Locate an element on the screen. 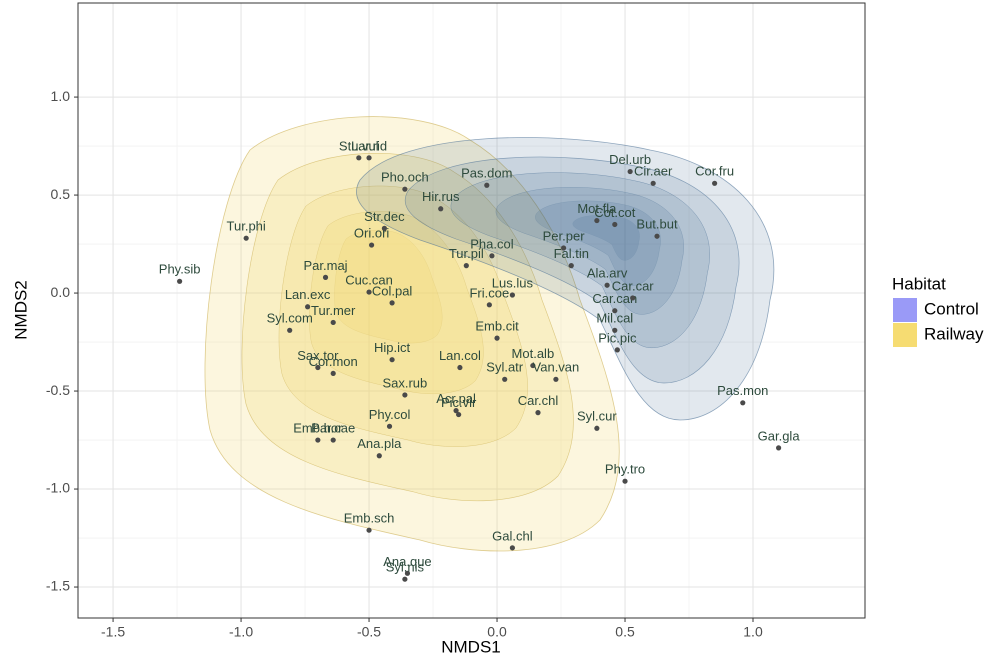  x-tick-label: 0.5 is located at coordinates (625, 632).